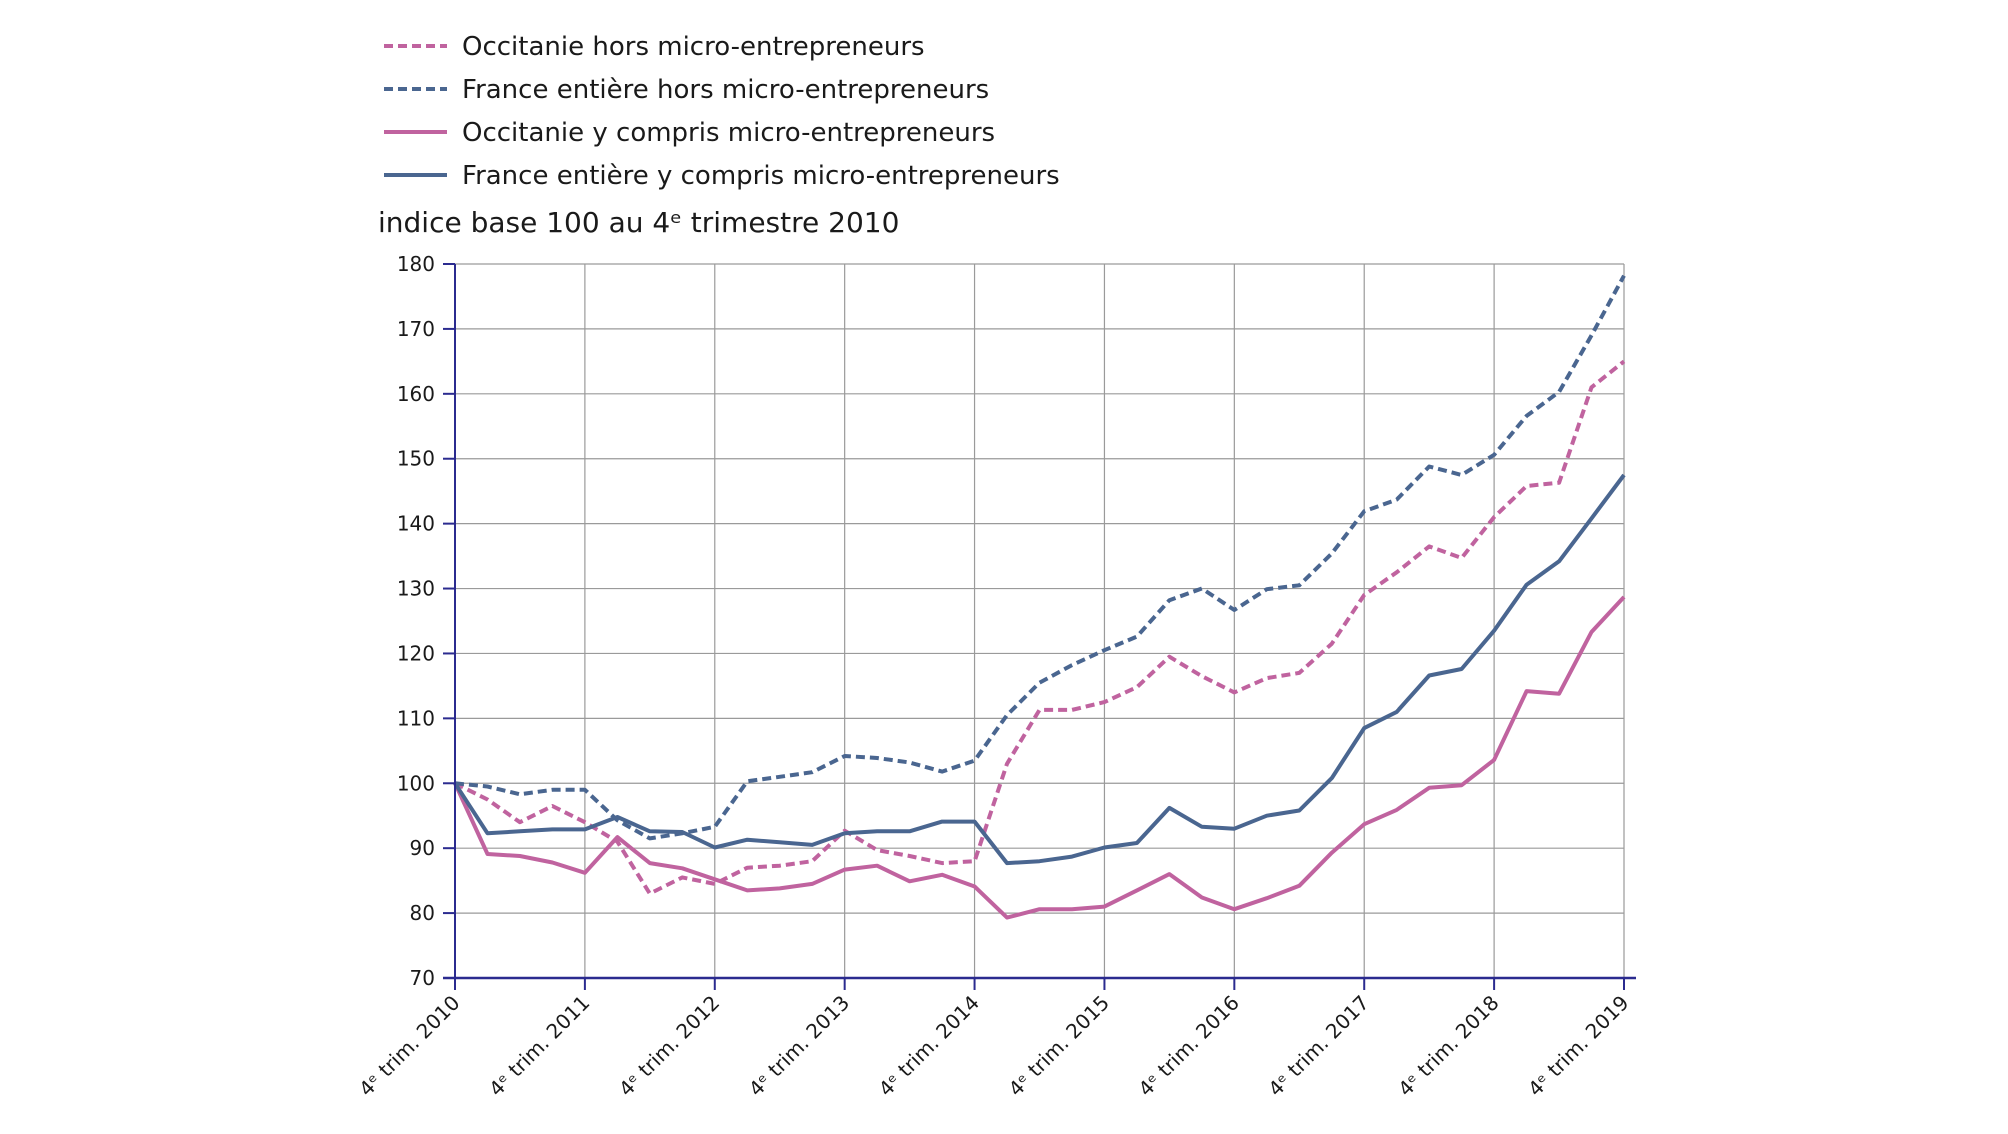  I want to click on y-tick-label: 120, so click(416, 653).